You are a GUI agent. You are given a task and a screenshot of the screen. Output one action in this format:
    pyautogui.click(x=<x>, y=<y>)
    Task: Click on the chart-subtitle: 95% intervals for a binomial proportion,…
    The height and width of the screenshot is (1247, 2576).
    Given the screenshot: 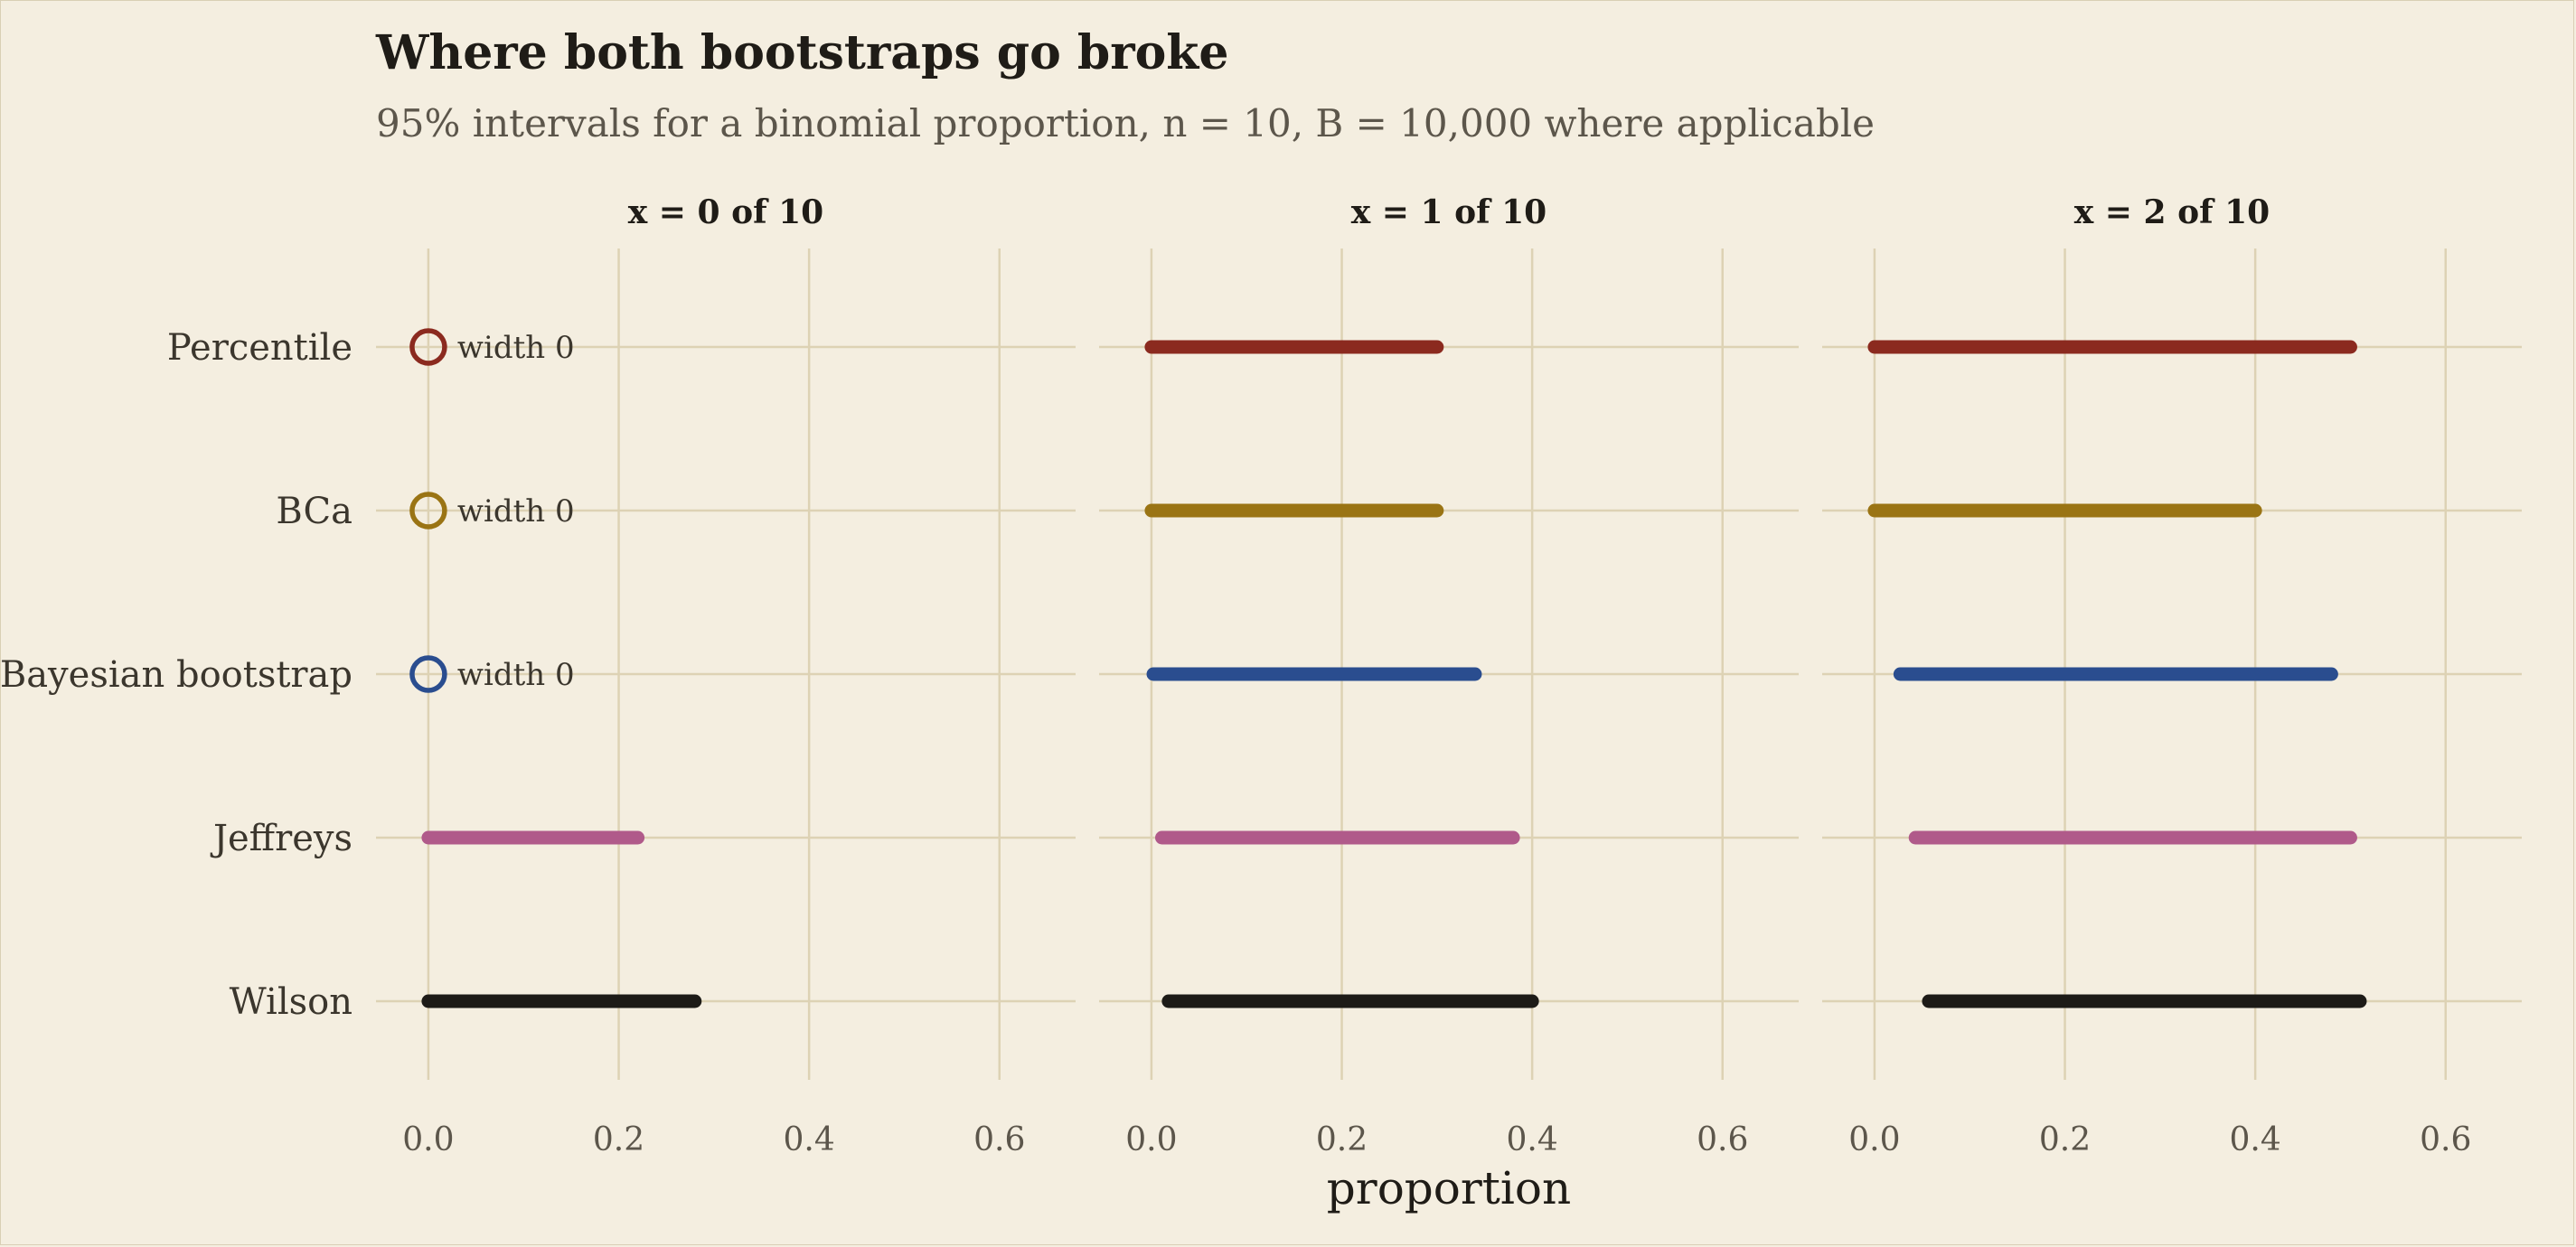 What is the action you would take?
    pyautogui.click(x=1126, y=123)
    